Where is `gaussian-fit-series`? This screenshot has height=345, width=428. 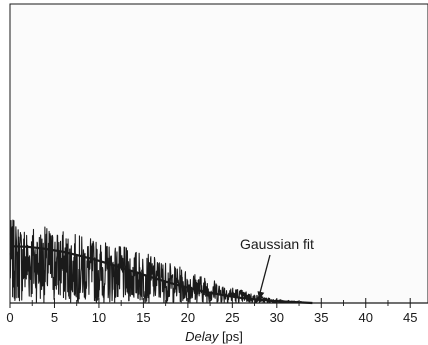 gaussian-fit-series is located at coordinates (161, 275).